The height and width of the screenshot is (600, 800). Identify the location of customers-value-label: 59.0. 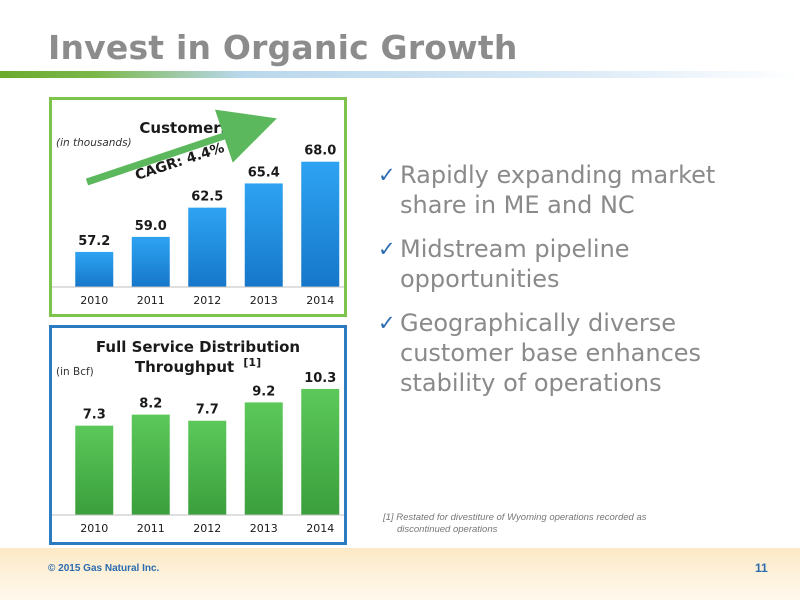
(151, 226).